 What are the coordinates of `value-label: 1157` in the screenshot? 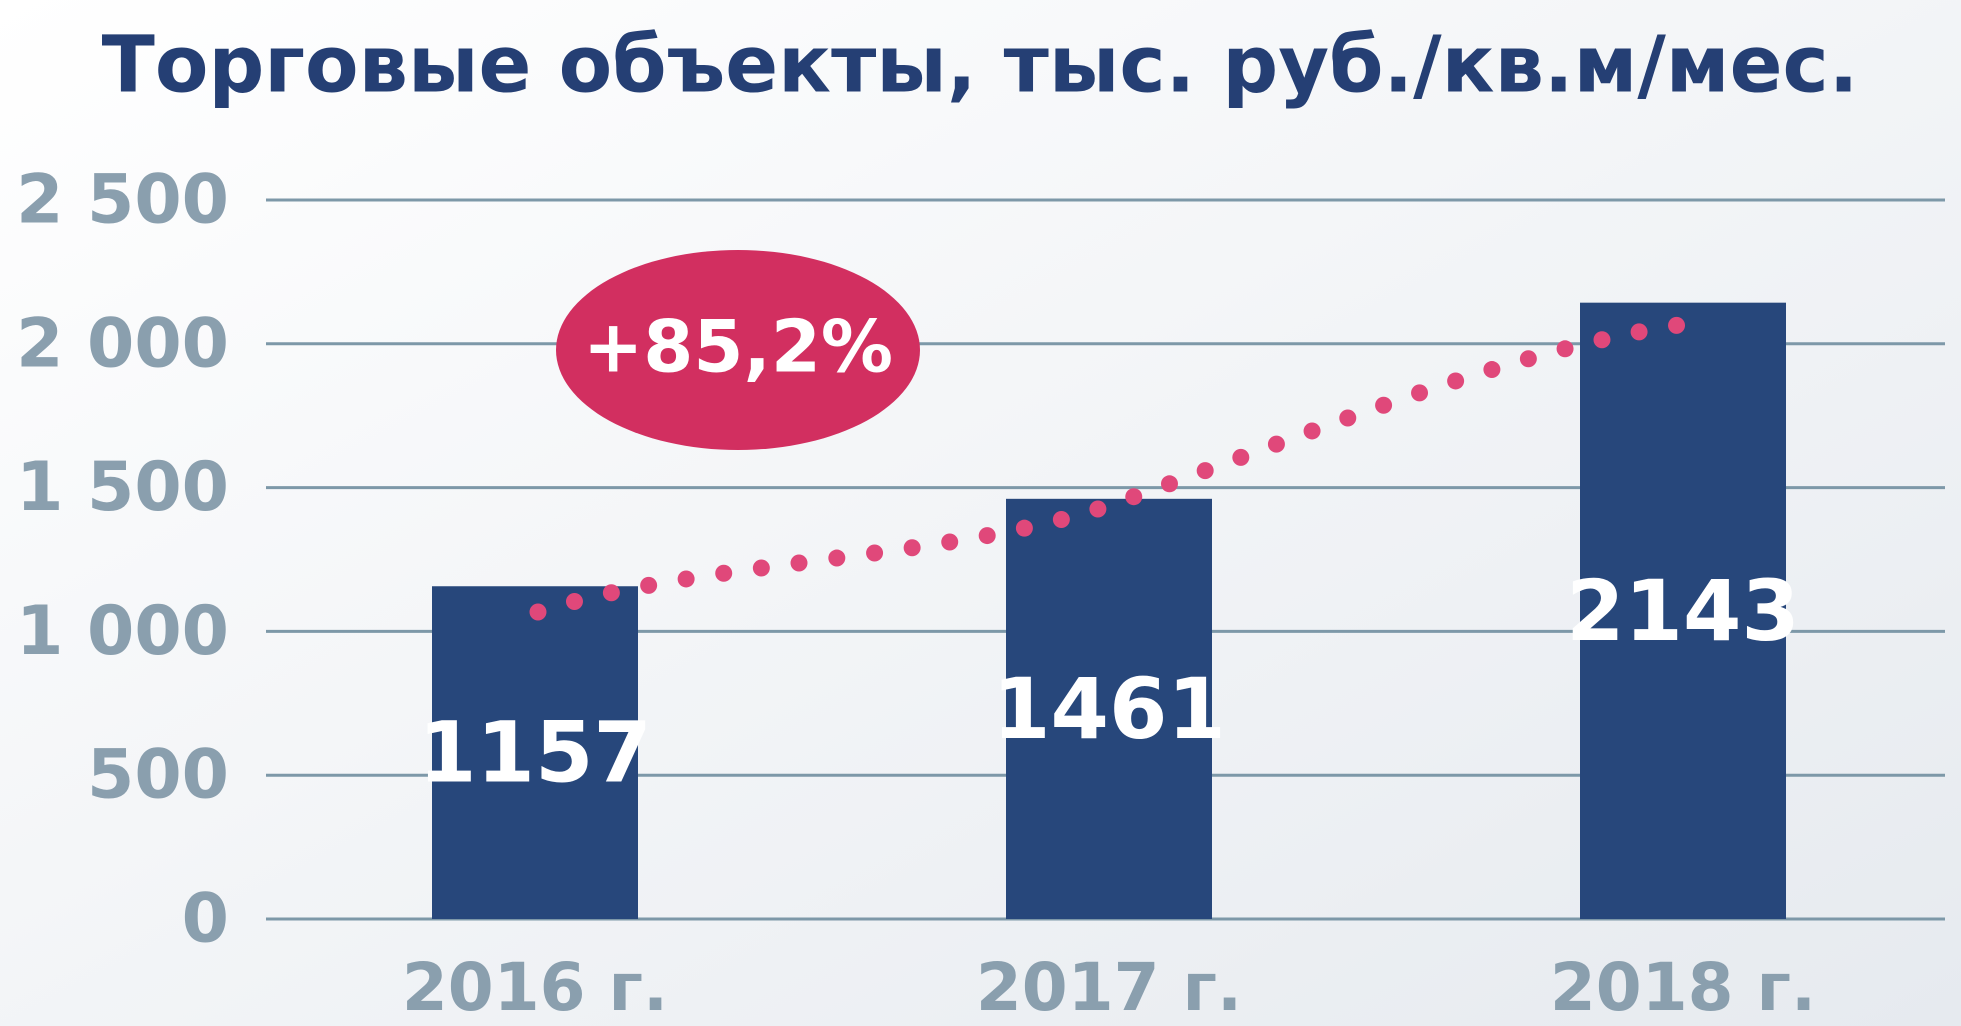 It's located at (535, 753).